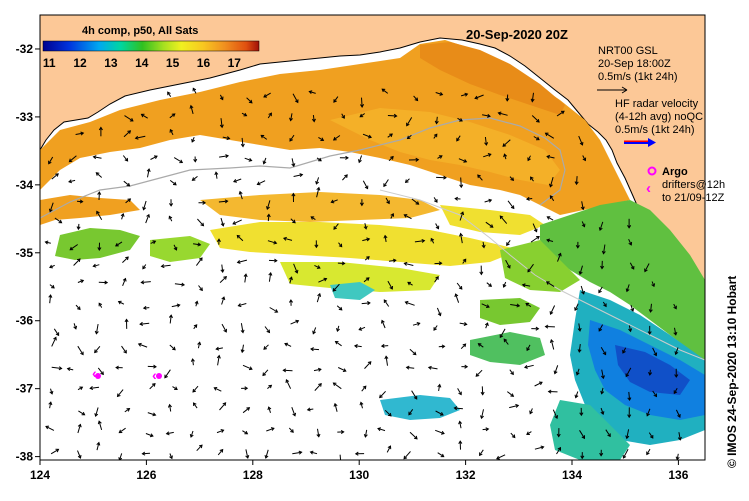 This screenshot has width=749, height=501. I want to click on hf-avg: (4-12h avg) noQC, so click(659, 117).